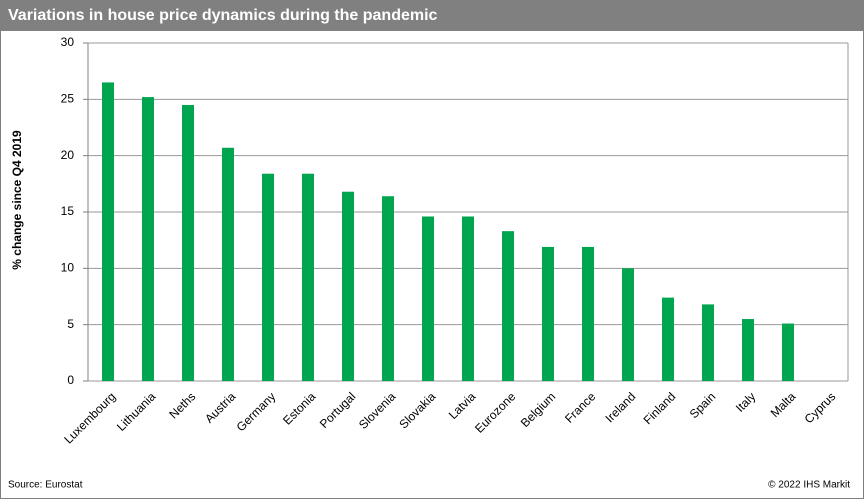  I want to click on y-tick-label: 30, so click(68, 42).